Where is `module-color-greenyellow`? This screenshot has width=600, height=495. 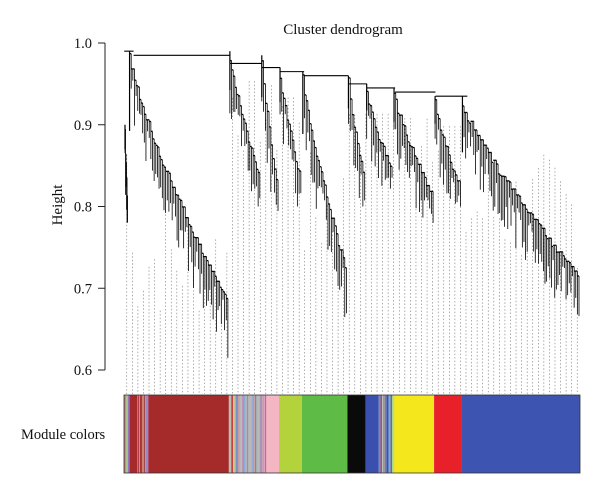
module-color-greenyellow is located at coordinates (290, 434).